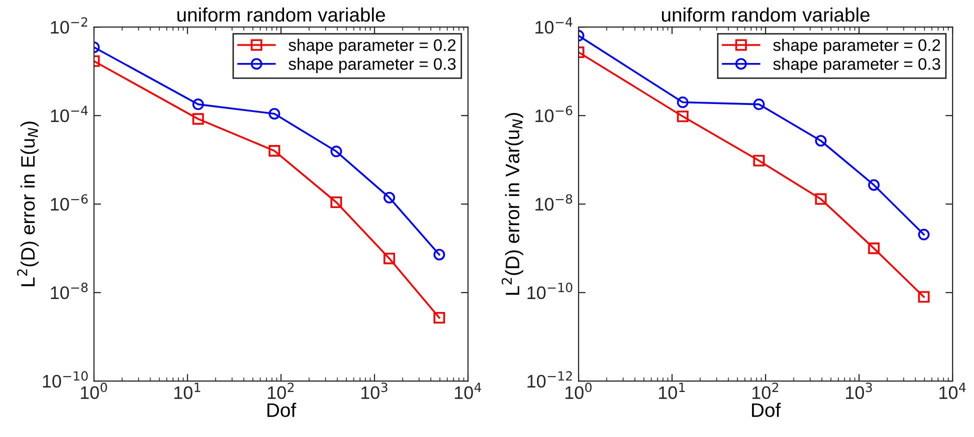  What do you see at coordinates (513, 204) in the screenshot?
I see `y-axis-title: L$^{2}$(D) error in Var(u$_{N}$)` at bounding box center [513, 204].